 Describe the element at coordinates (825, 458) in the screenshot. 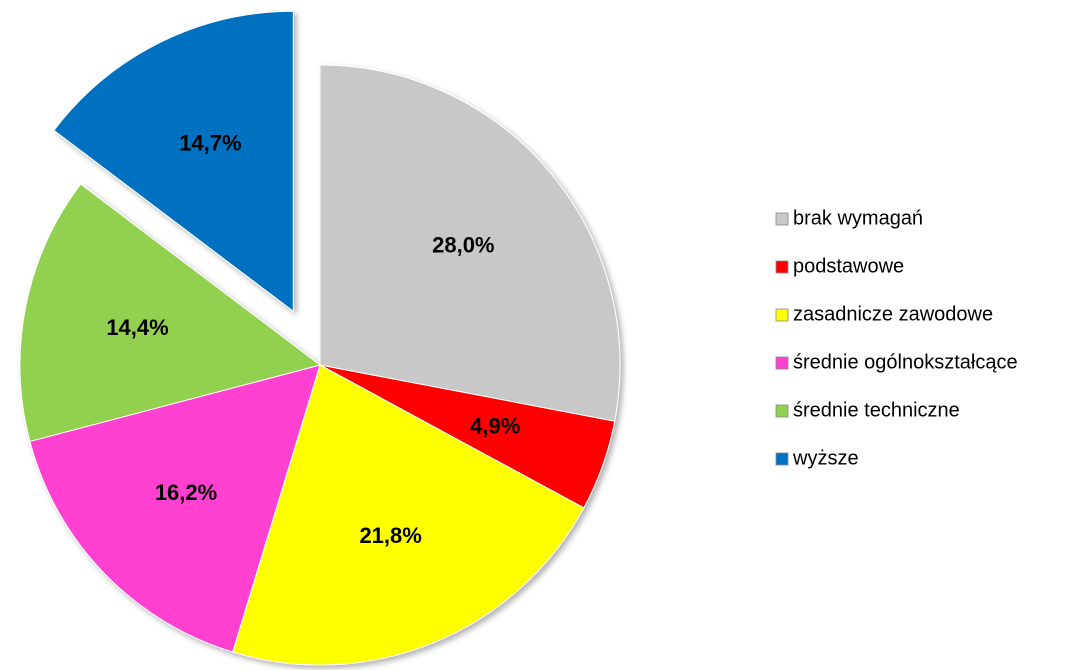

I see `legend-label: wyższe` at that location.